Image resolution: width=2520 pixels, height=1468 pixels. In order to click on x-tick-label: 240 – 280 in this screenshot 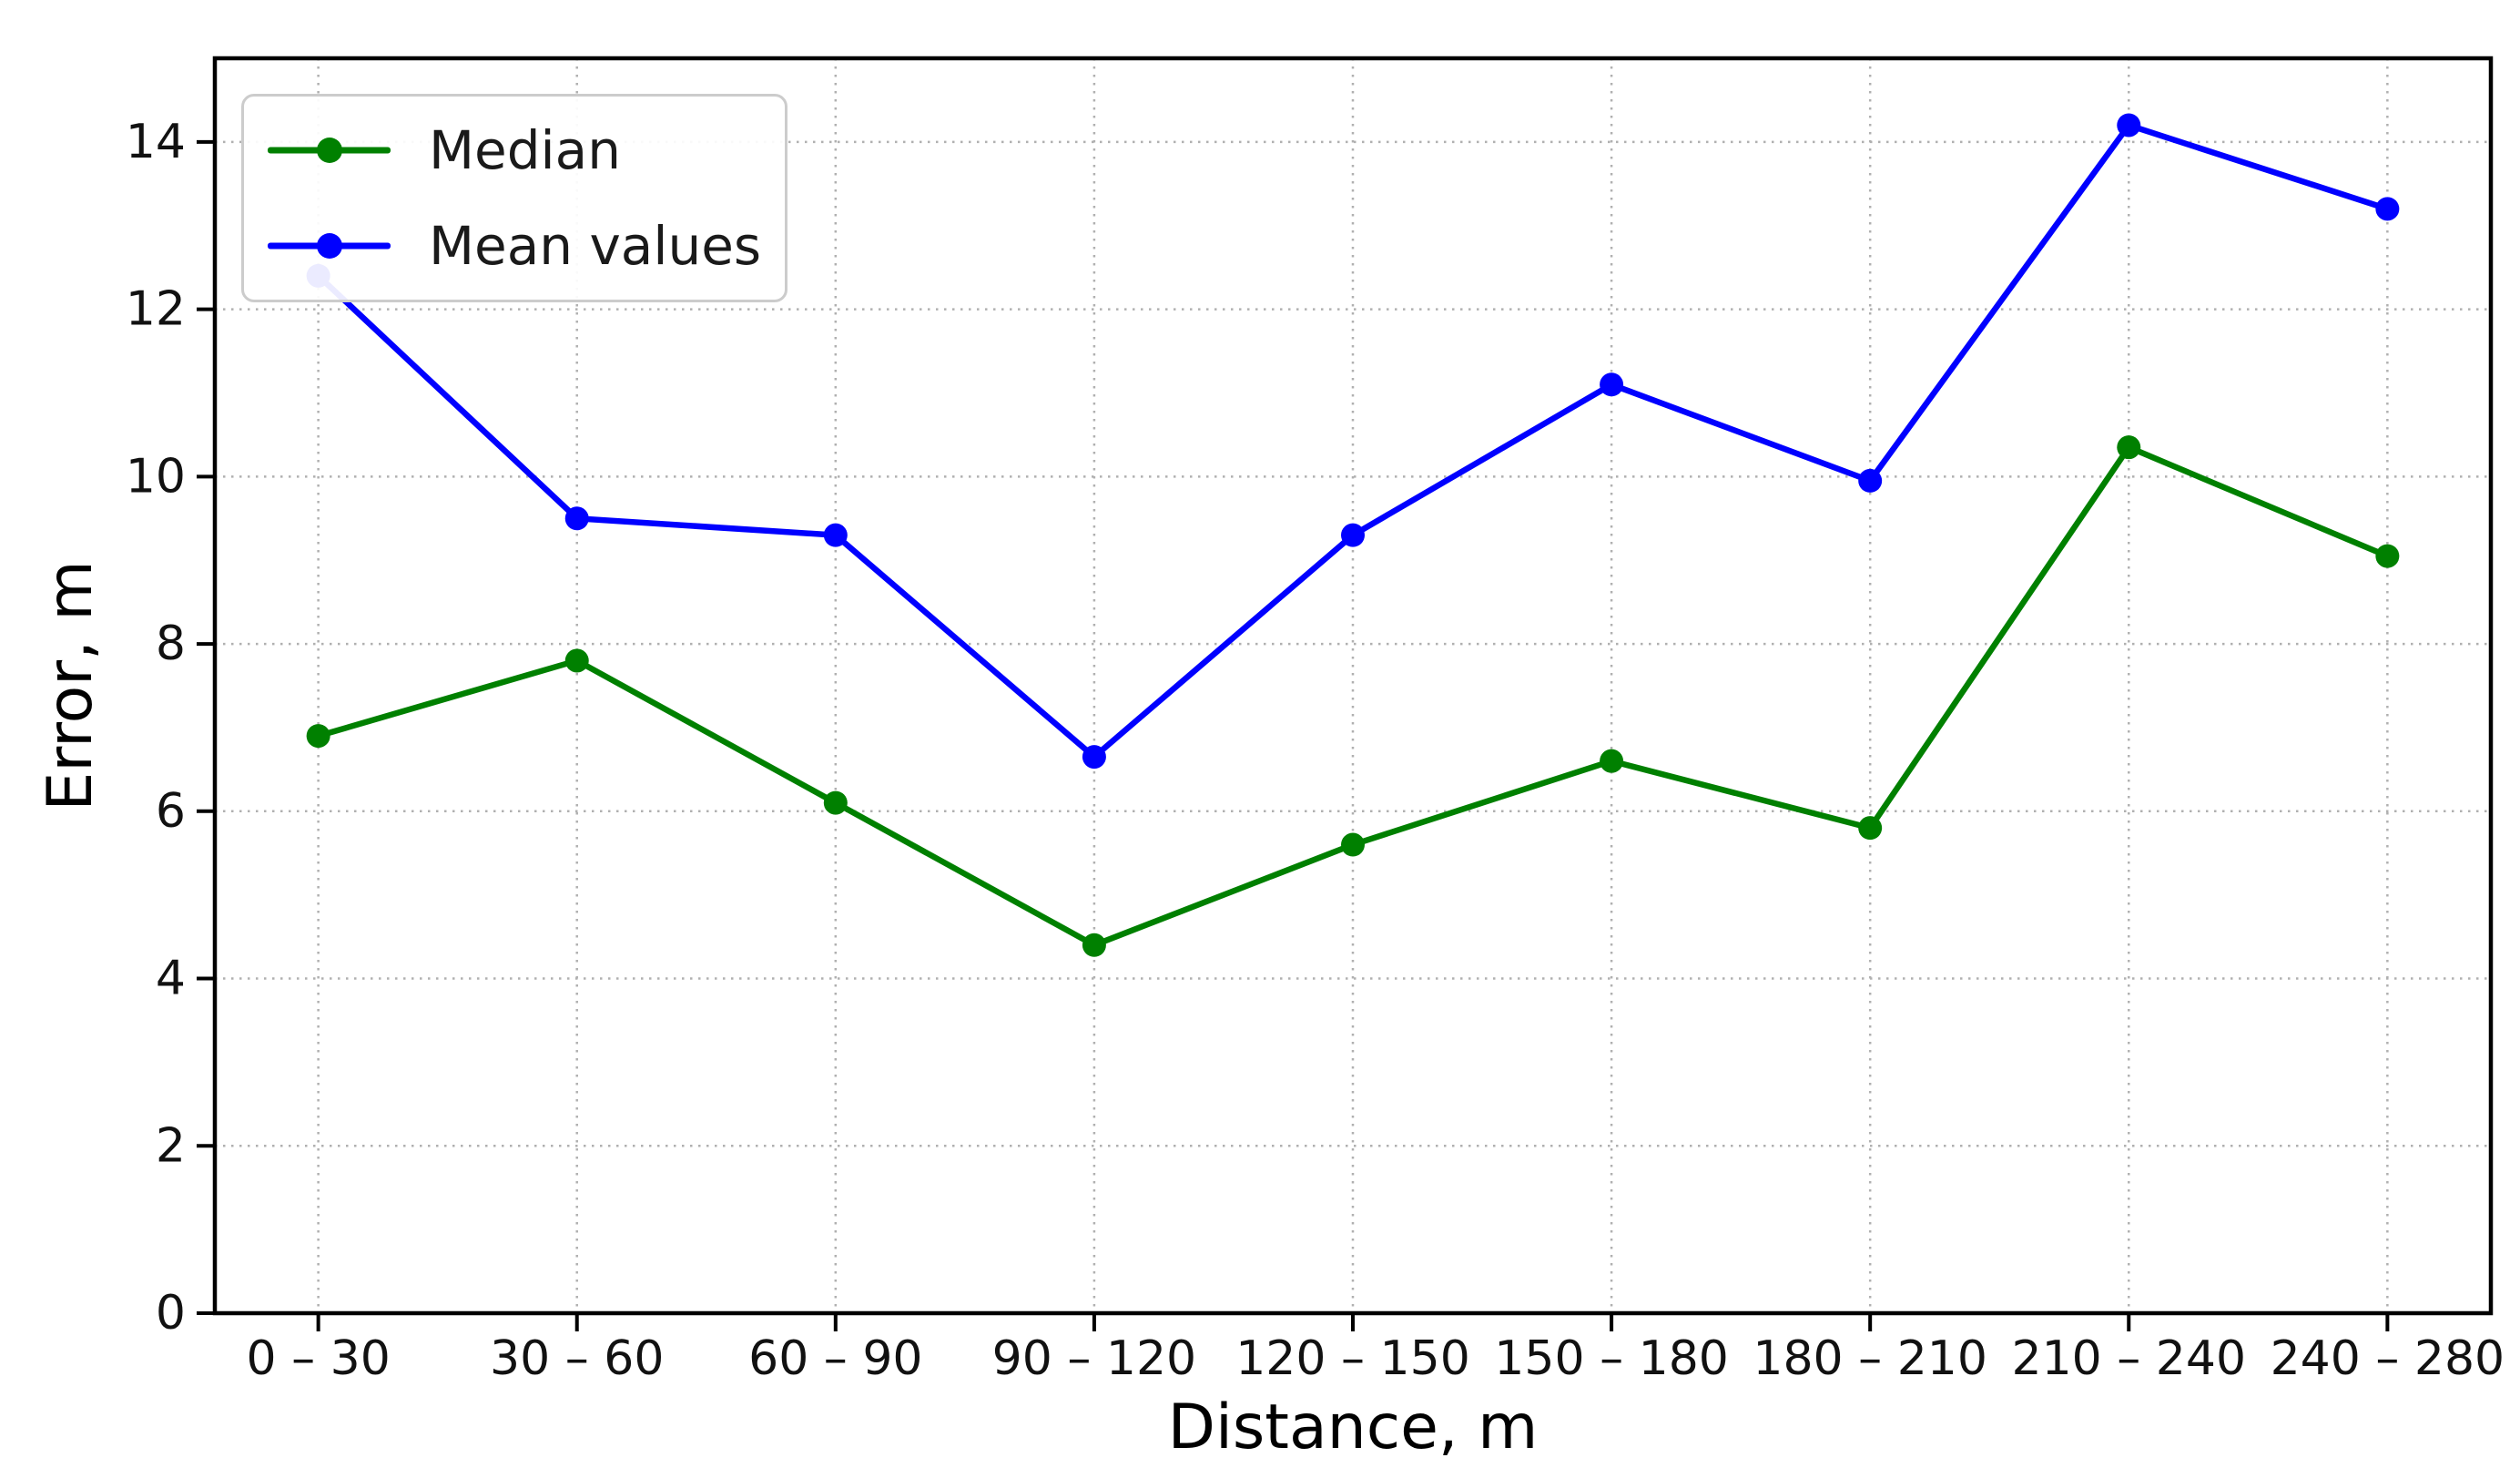, I will do `click(2388, 1358)`.